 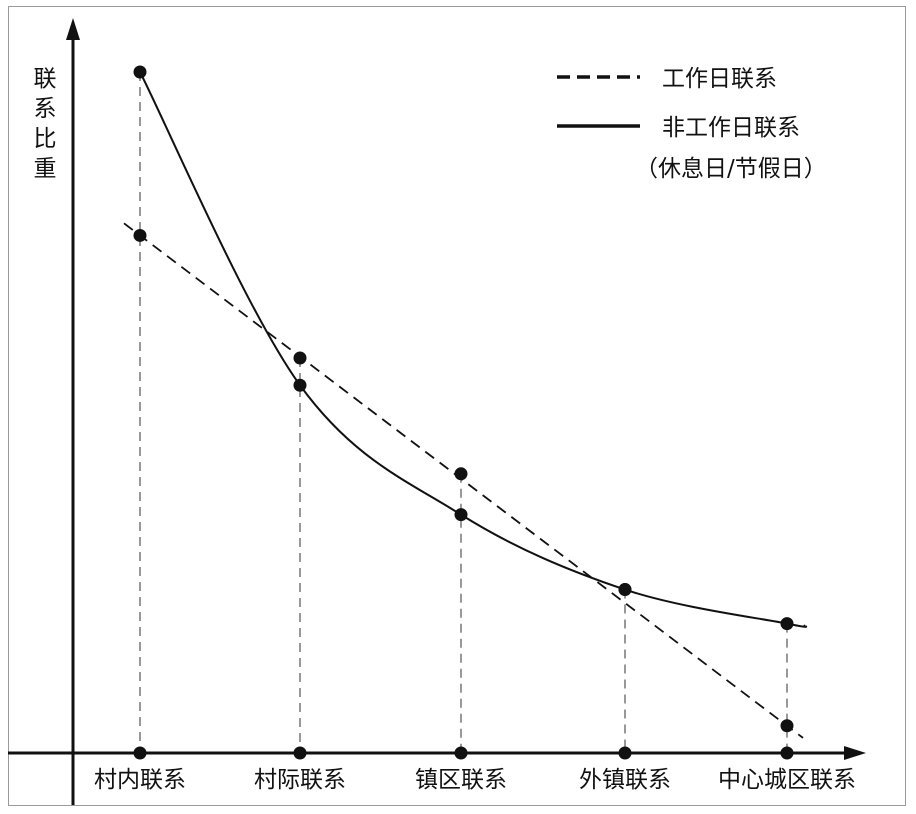 I want to click on x-tick-label-5: 中心城区联系, so click(x=787, y=780).